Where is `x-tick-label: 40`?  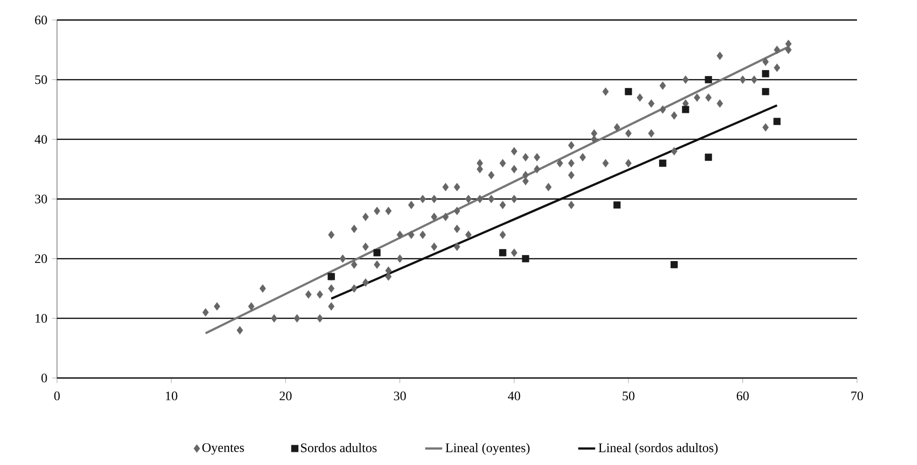 x-tick-label: 40 is located at coordinates (514, 396).